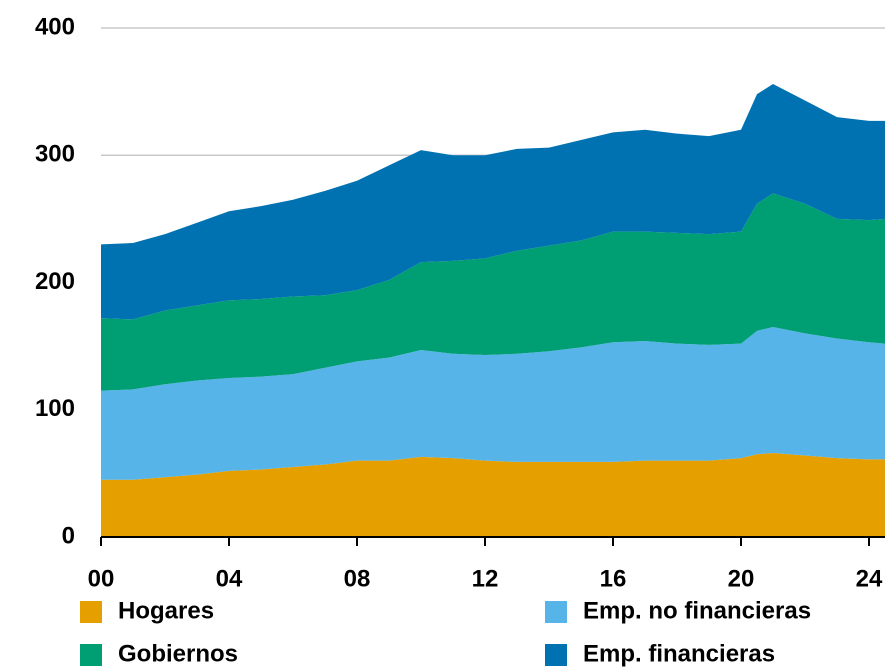 Image resolution: width=894 pixels, height=672 pixels. Describe the element at coordinates (55, 154) in the screenshot. I see `y-tick-label: 300` at that location.